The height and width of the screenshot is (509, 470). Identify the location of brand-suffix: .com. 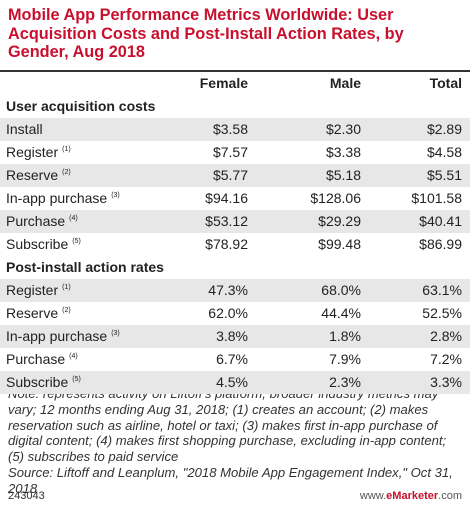
(450, 496).